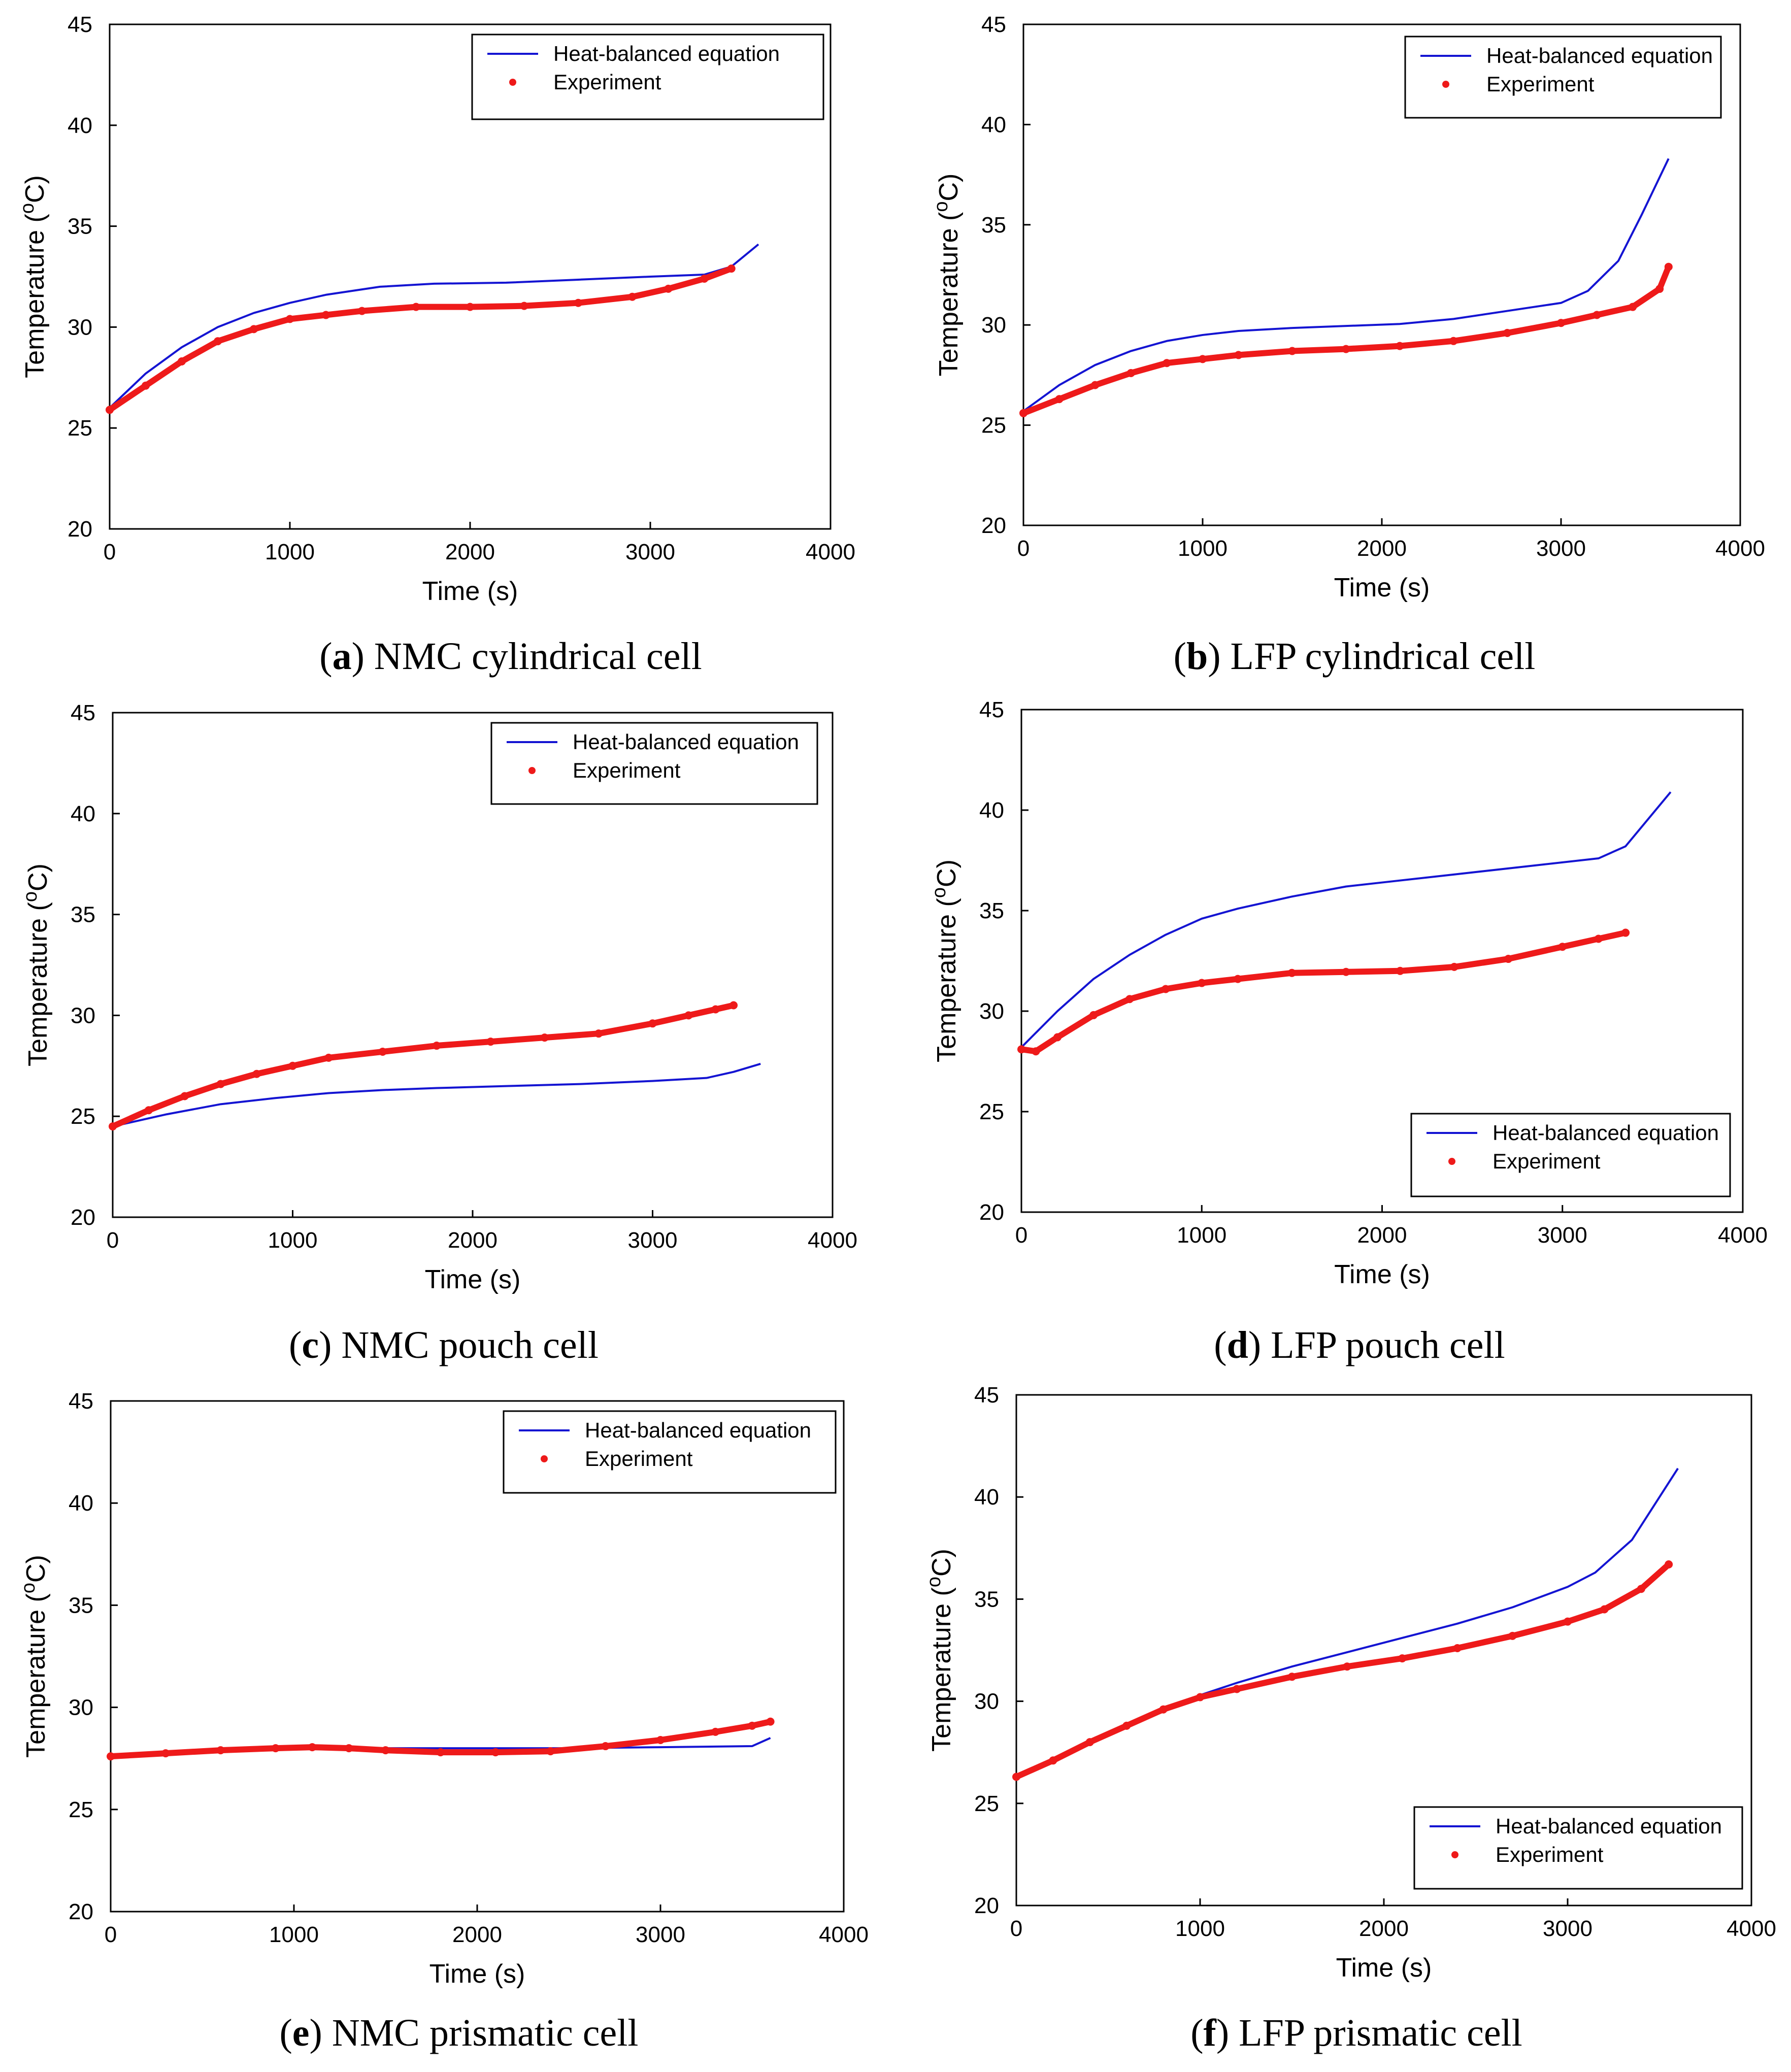  What do you see at coordinates (949, 294) in the screenshot?
I see `y-axis-label-text: Temperature (` at bounding box center [949, 294].